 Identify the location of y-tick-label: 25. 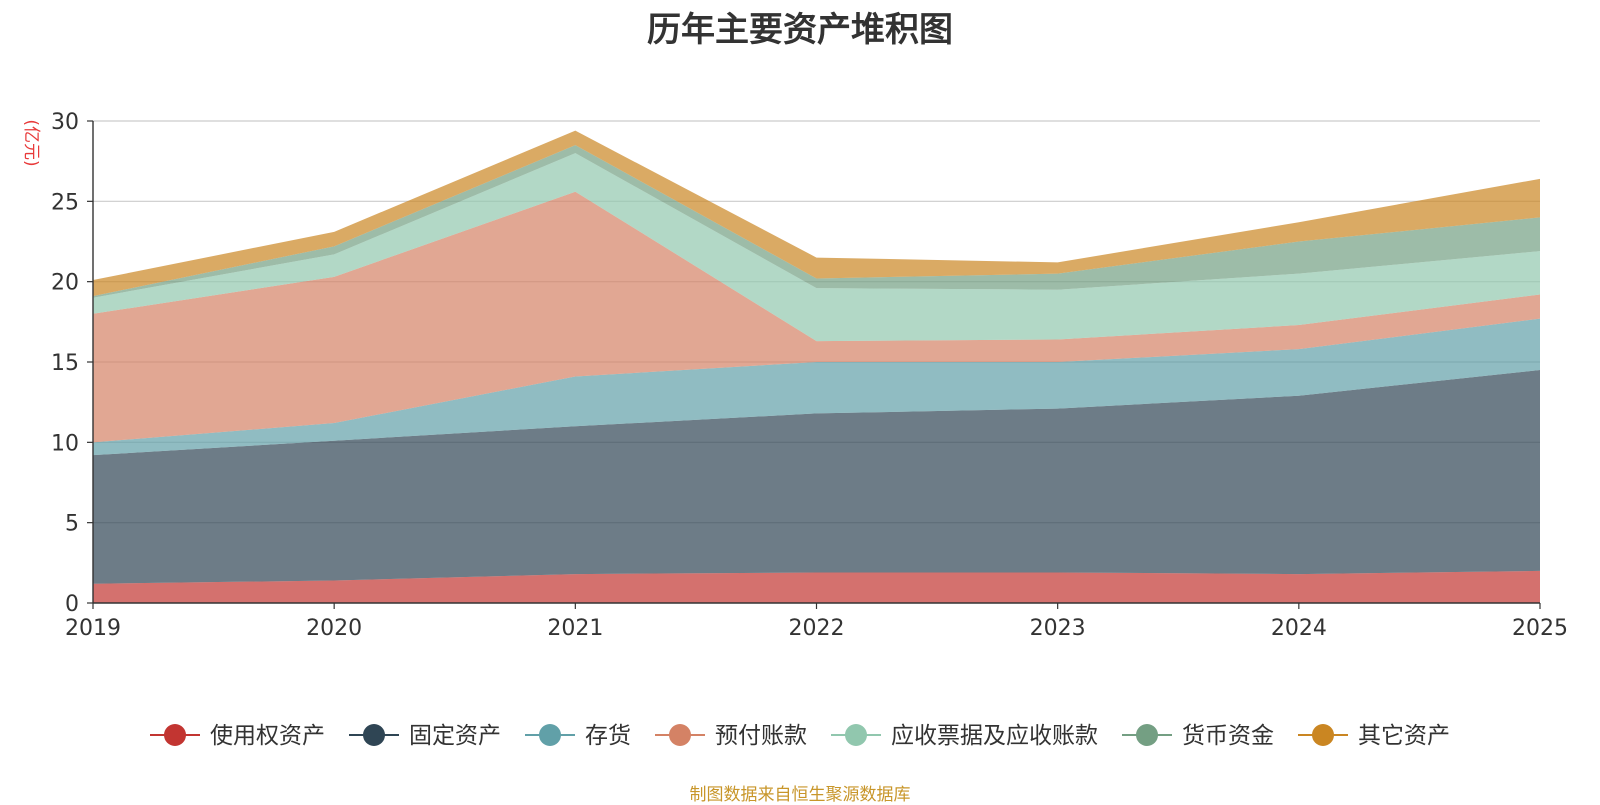
(65, 202).